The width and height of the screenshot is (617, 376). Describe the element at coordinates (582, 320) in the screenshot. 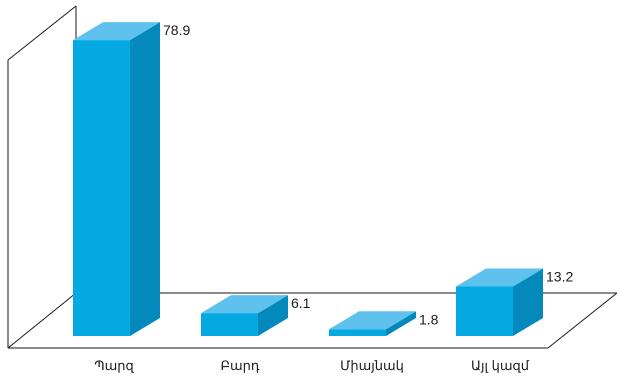

I see `floor-right-edge` at that location.